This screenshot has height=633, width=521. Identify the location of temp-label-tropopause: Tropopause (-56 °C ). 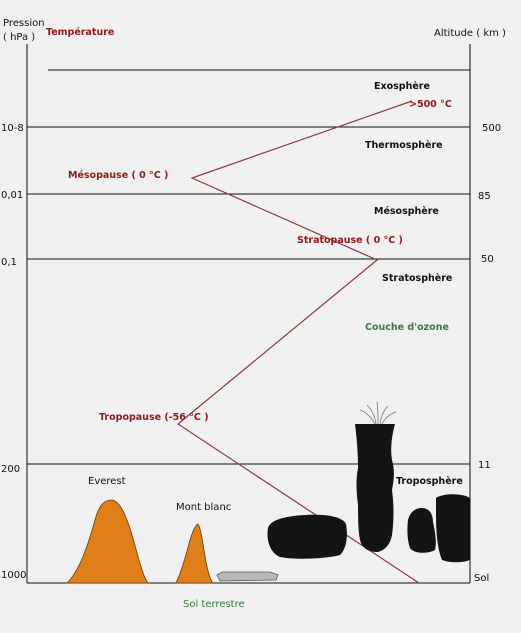
(154, 417).